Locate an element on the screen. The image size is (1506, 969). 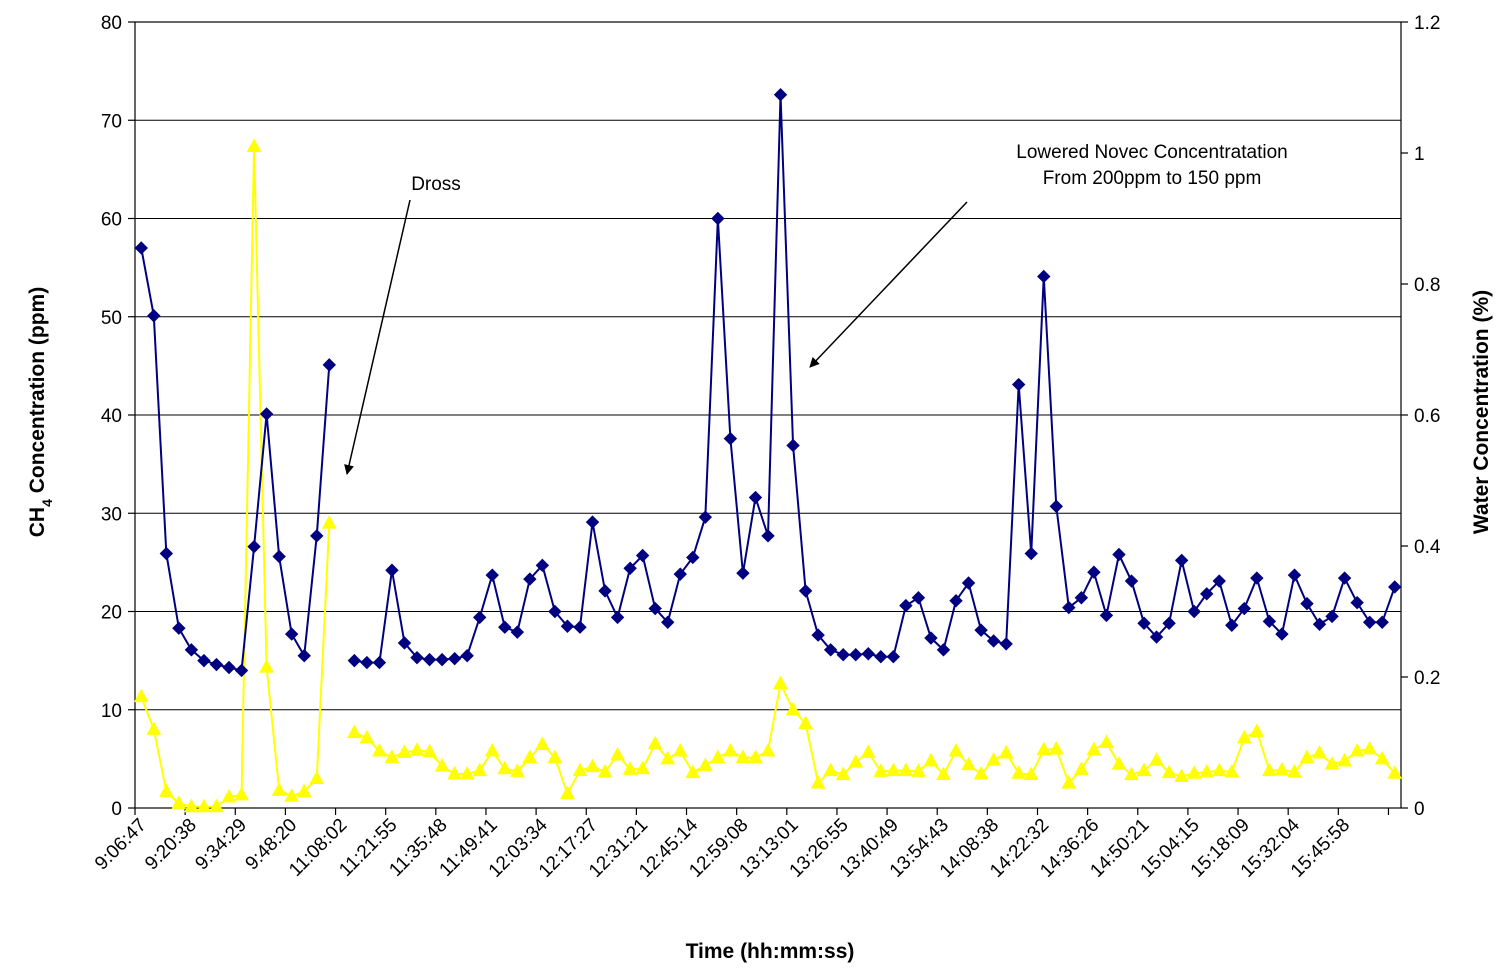
right-y-axis-title: Water Concentration (%) is located at coordinates (1481, 412).